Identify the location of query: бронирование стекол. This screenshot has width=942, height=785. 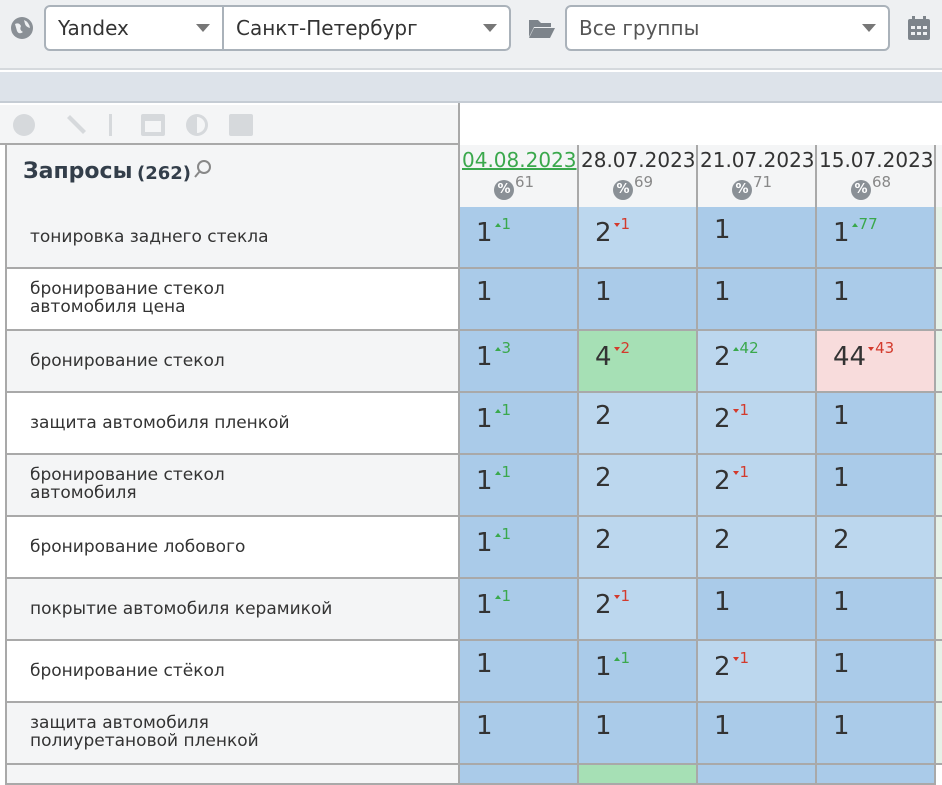
(127, 361).